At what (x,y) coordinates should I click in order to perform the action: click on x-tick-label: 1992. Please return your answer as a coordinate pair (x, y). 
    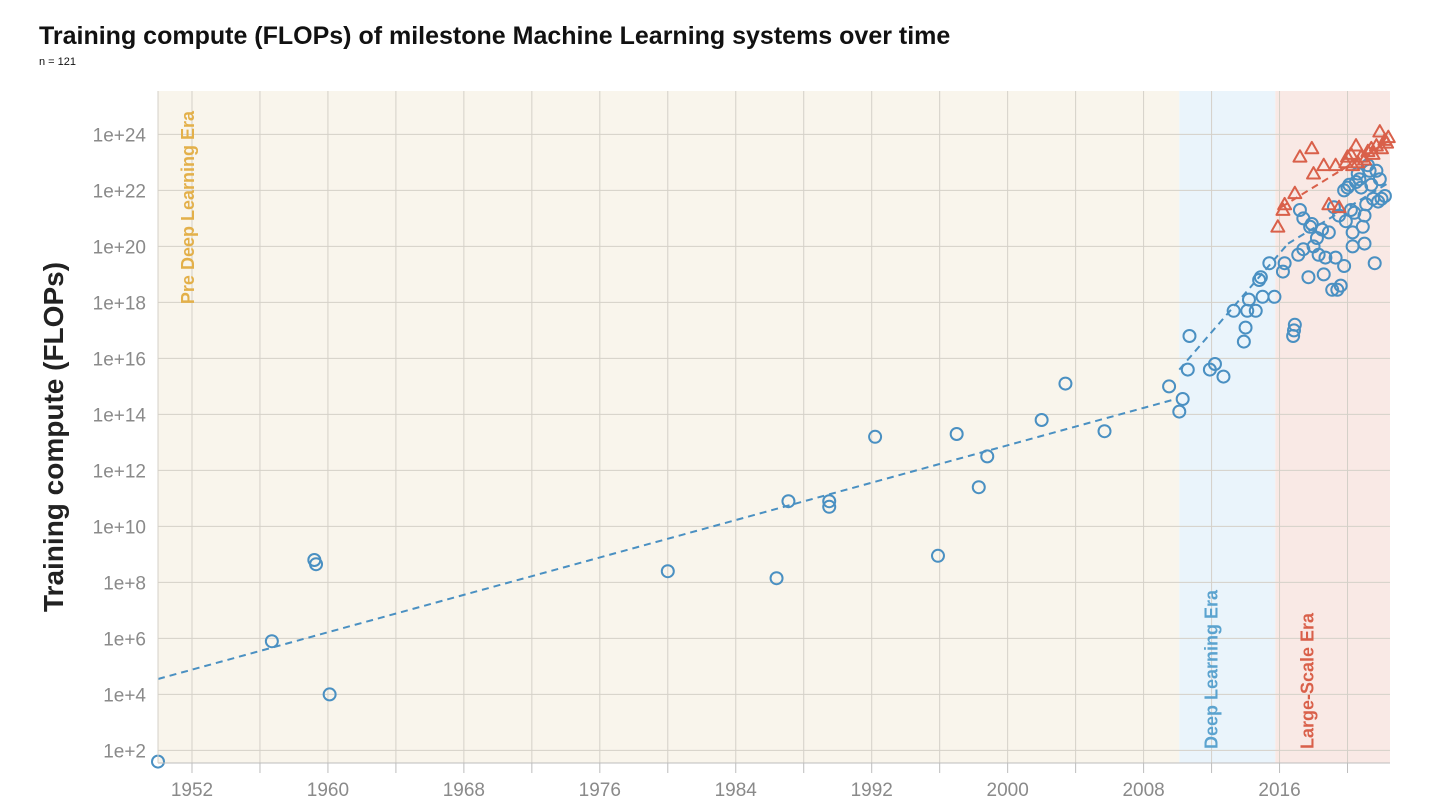
    Looking at the image, I should click on (872, 790).